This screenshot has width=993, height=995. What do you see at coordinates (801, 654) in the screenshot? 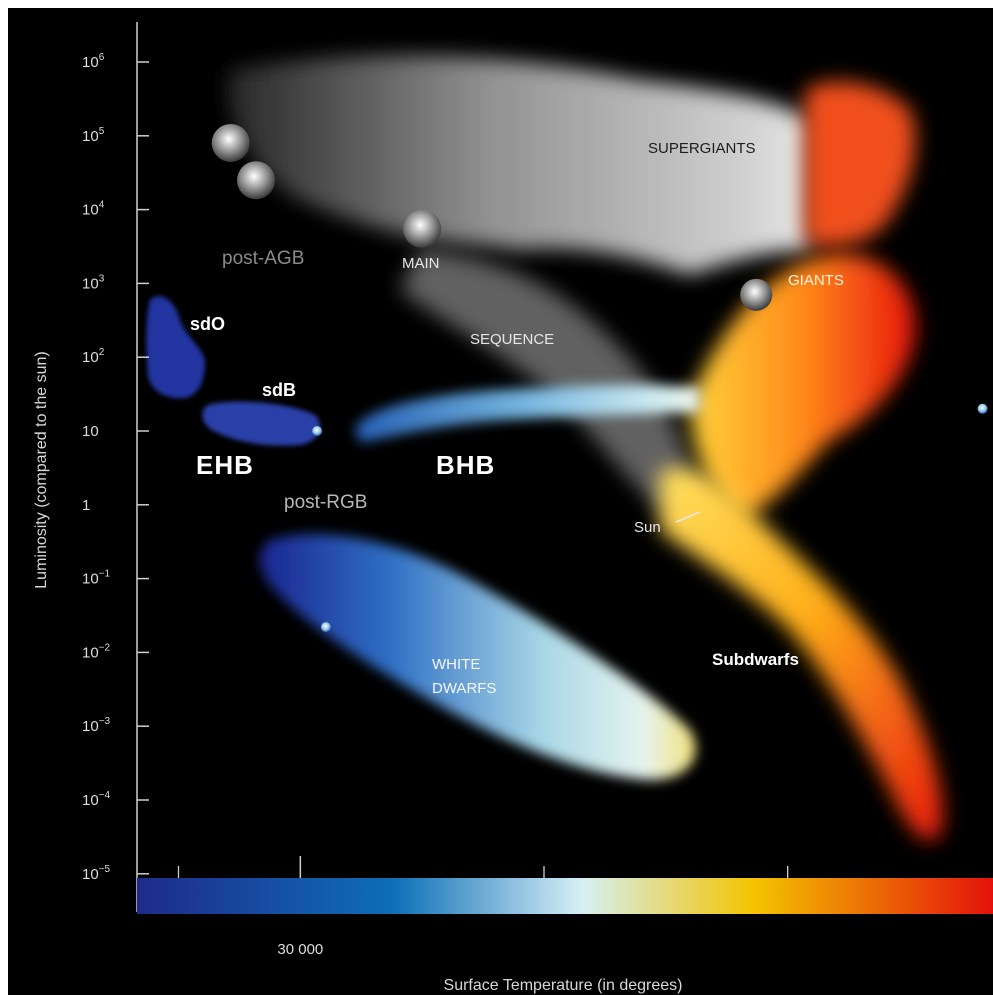
I see `lower-main-sequence-region` at bounding box center [801, 654].